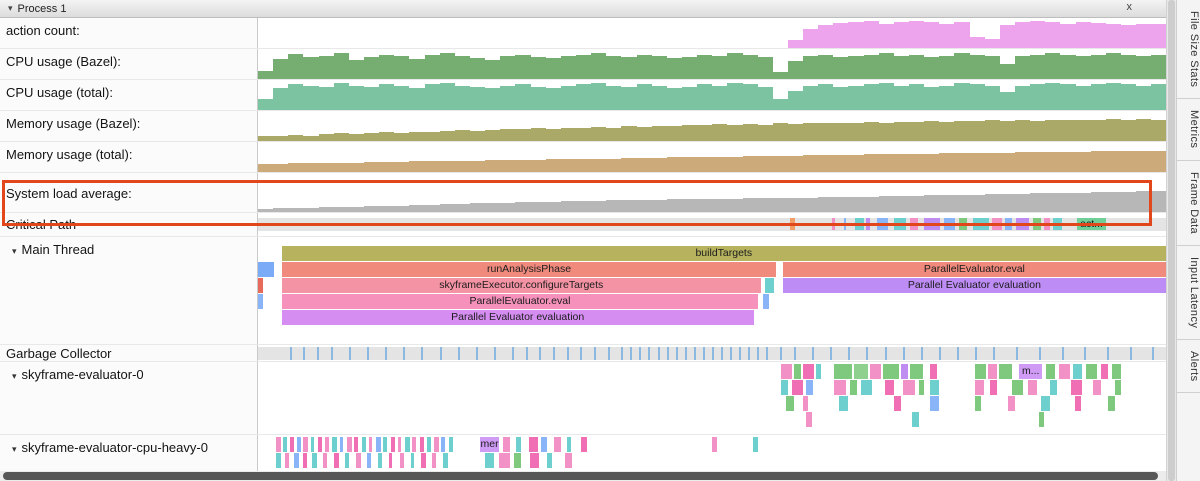  What do you see at coordinates (712, 453) in the screenshot?
I see `skyframe-evaluator-cpu-heavy-0-flamechart: mer` at bounding box center [712, 453].